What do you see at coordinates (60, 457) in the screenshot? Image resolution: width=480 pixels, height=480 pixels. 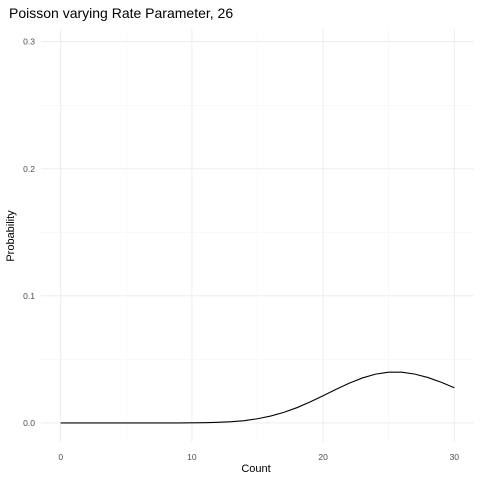 I see `x-tick-label: 0` at bounding box center [60, 457].